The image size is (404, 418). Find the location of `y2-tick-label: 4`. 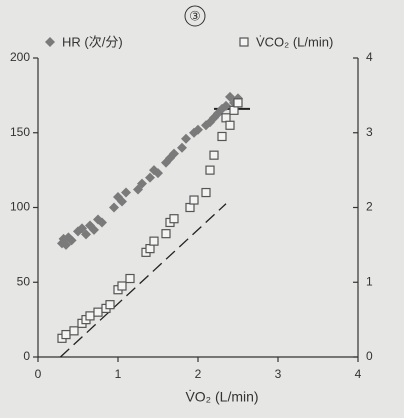

y2-tick-label: 4 is located at coordinates (369, 57).